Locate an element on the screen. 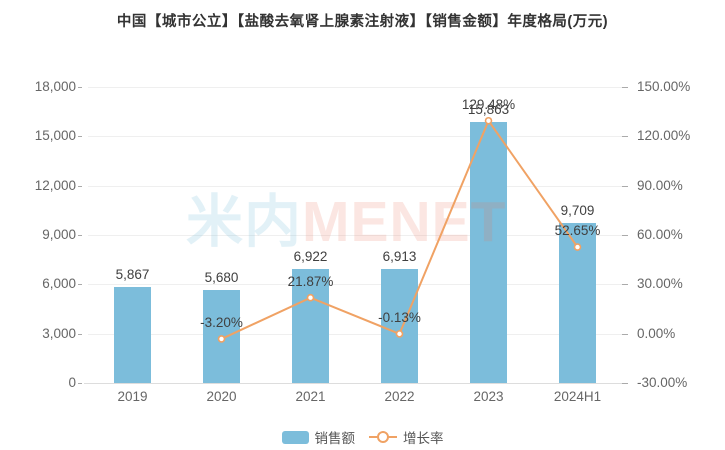 The image size is (725, 450). x-axis-label: 2022 is located at coordinates (399, 396).